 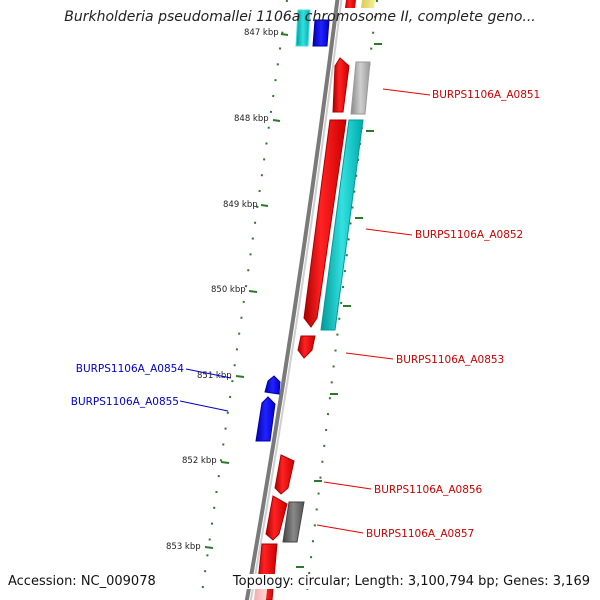 What do you see at coordinates (486, 95) in the screenshot?
I see `gene-label-a0851: BURPS1106A_A0851` at bounding box center [486, 95].